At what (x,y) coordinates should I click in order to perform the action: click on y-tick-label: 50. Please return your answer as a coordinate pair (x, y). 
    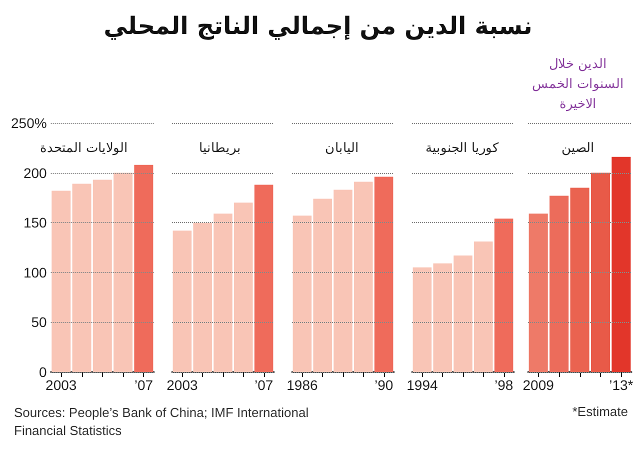
    Looking at the image, I should click on (39, 322).